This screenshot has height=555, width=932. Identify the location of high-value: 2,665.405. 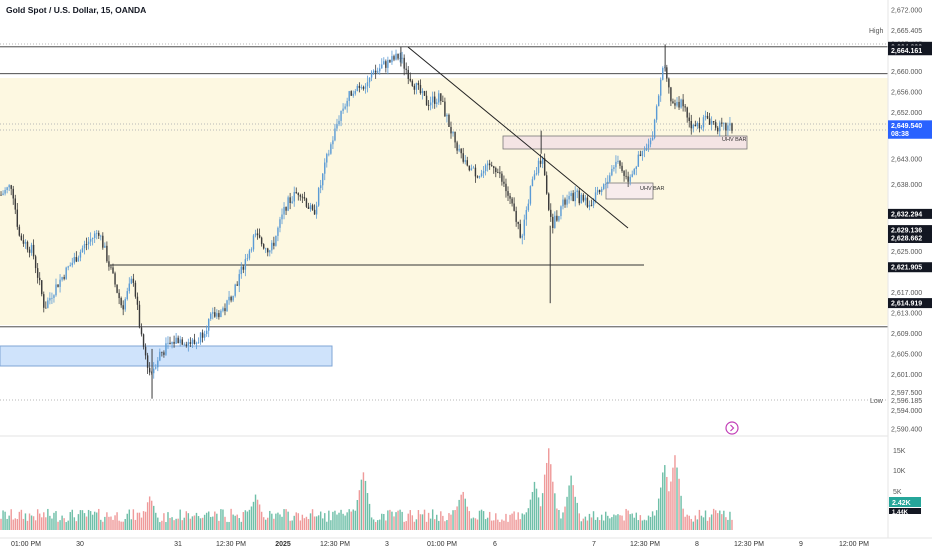
(906, 31).